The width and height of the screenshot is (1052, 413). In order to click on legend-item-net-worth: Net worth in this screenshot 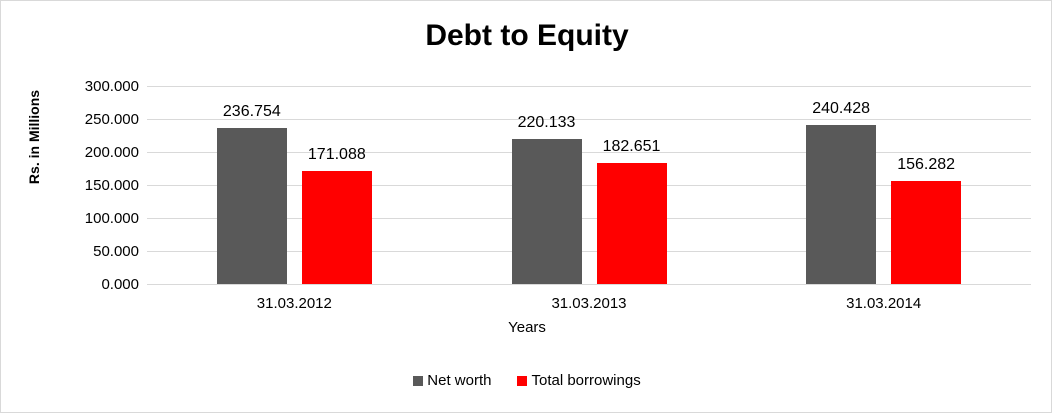, I will do `click(452, 380)`.